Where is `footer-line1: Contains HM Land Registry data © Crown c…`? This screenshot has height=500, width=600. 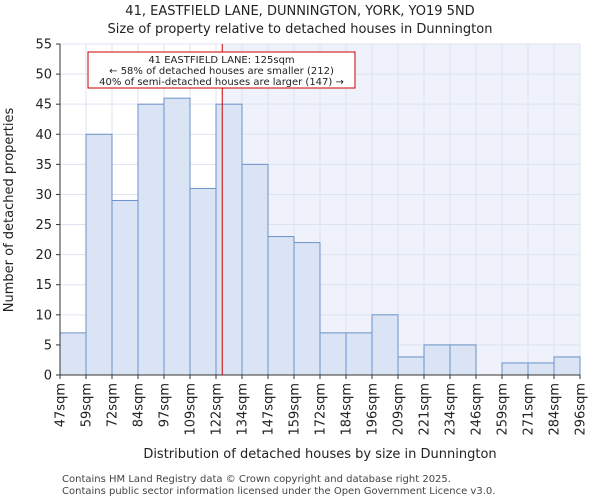
footer-line1: Contains HM Land Registry data © Crown c… is located at coordinates (256, 479).